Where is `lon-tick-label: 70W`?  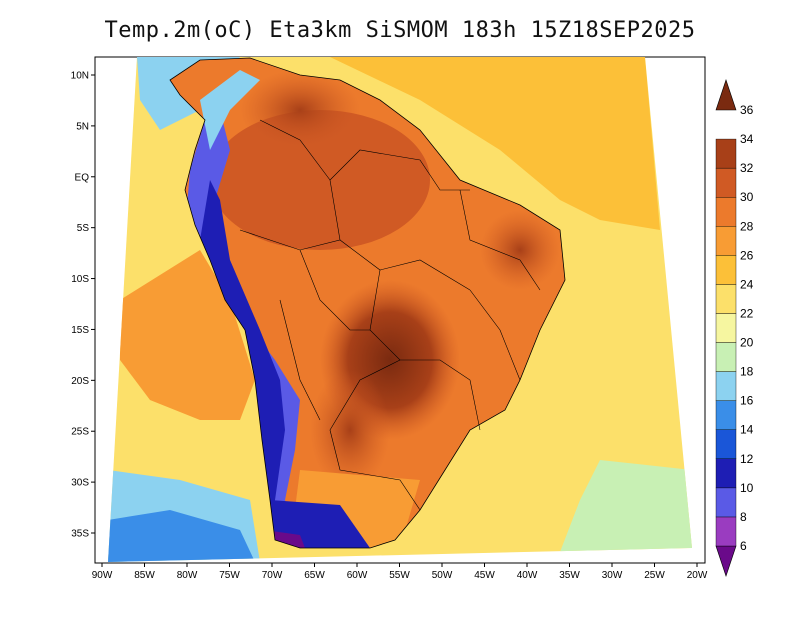
lon-tick-label: 70W is located at coordinates (272, 575).